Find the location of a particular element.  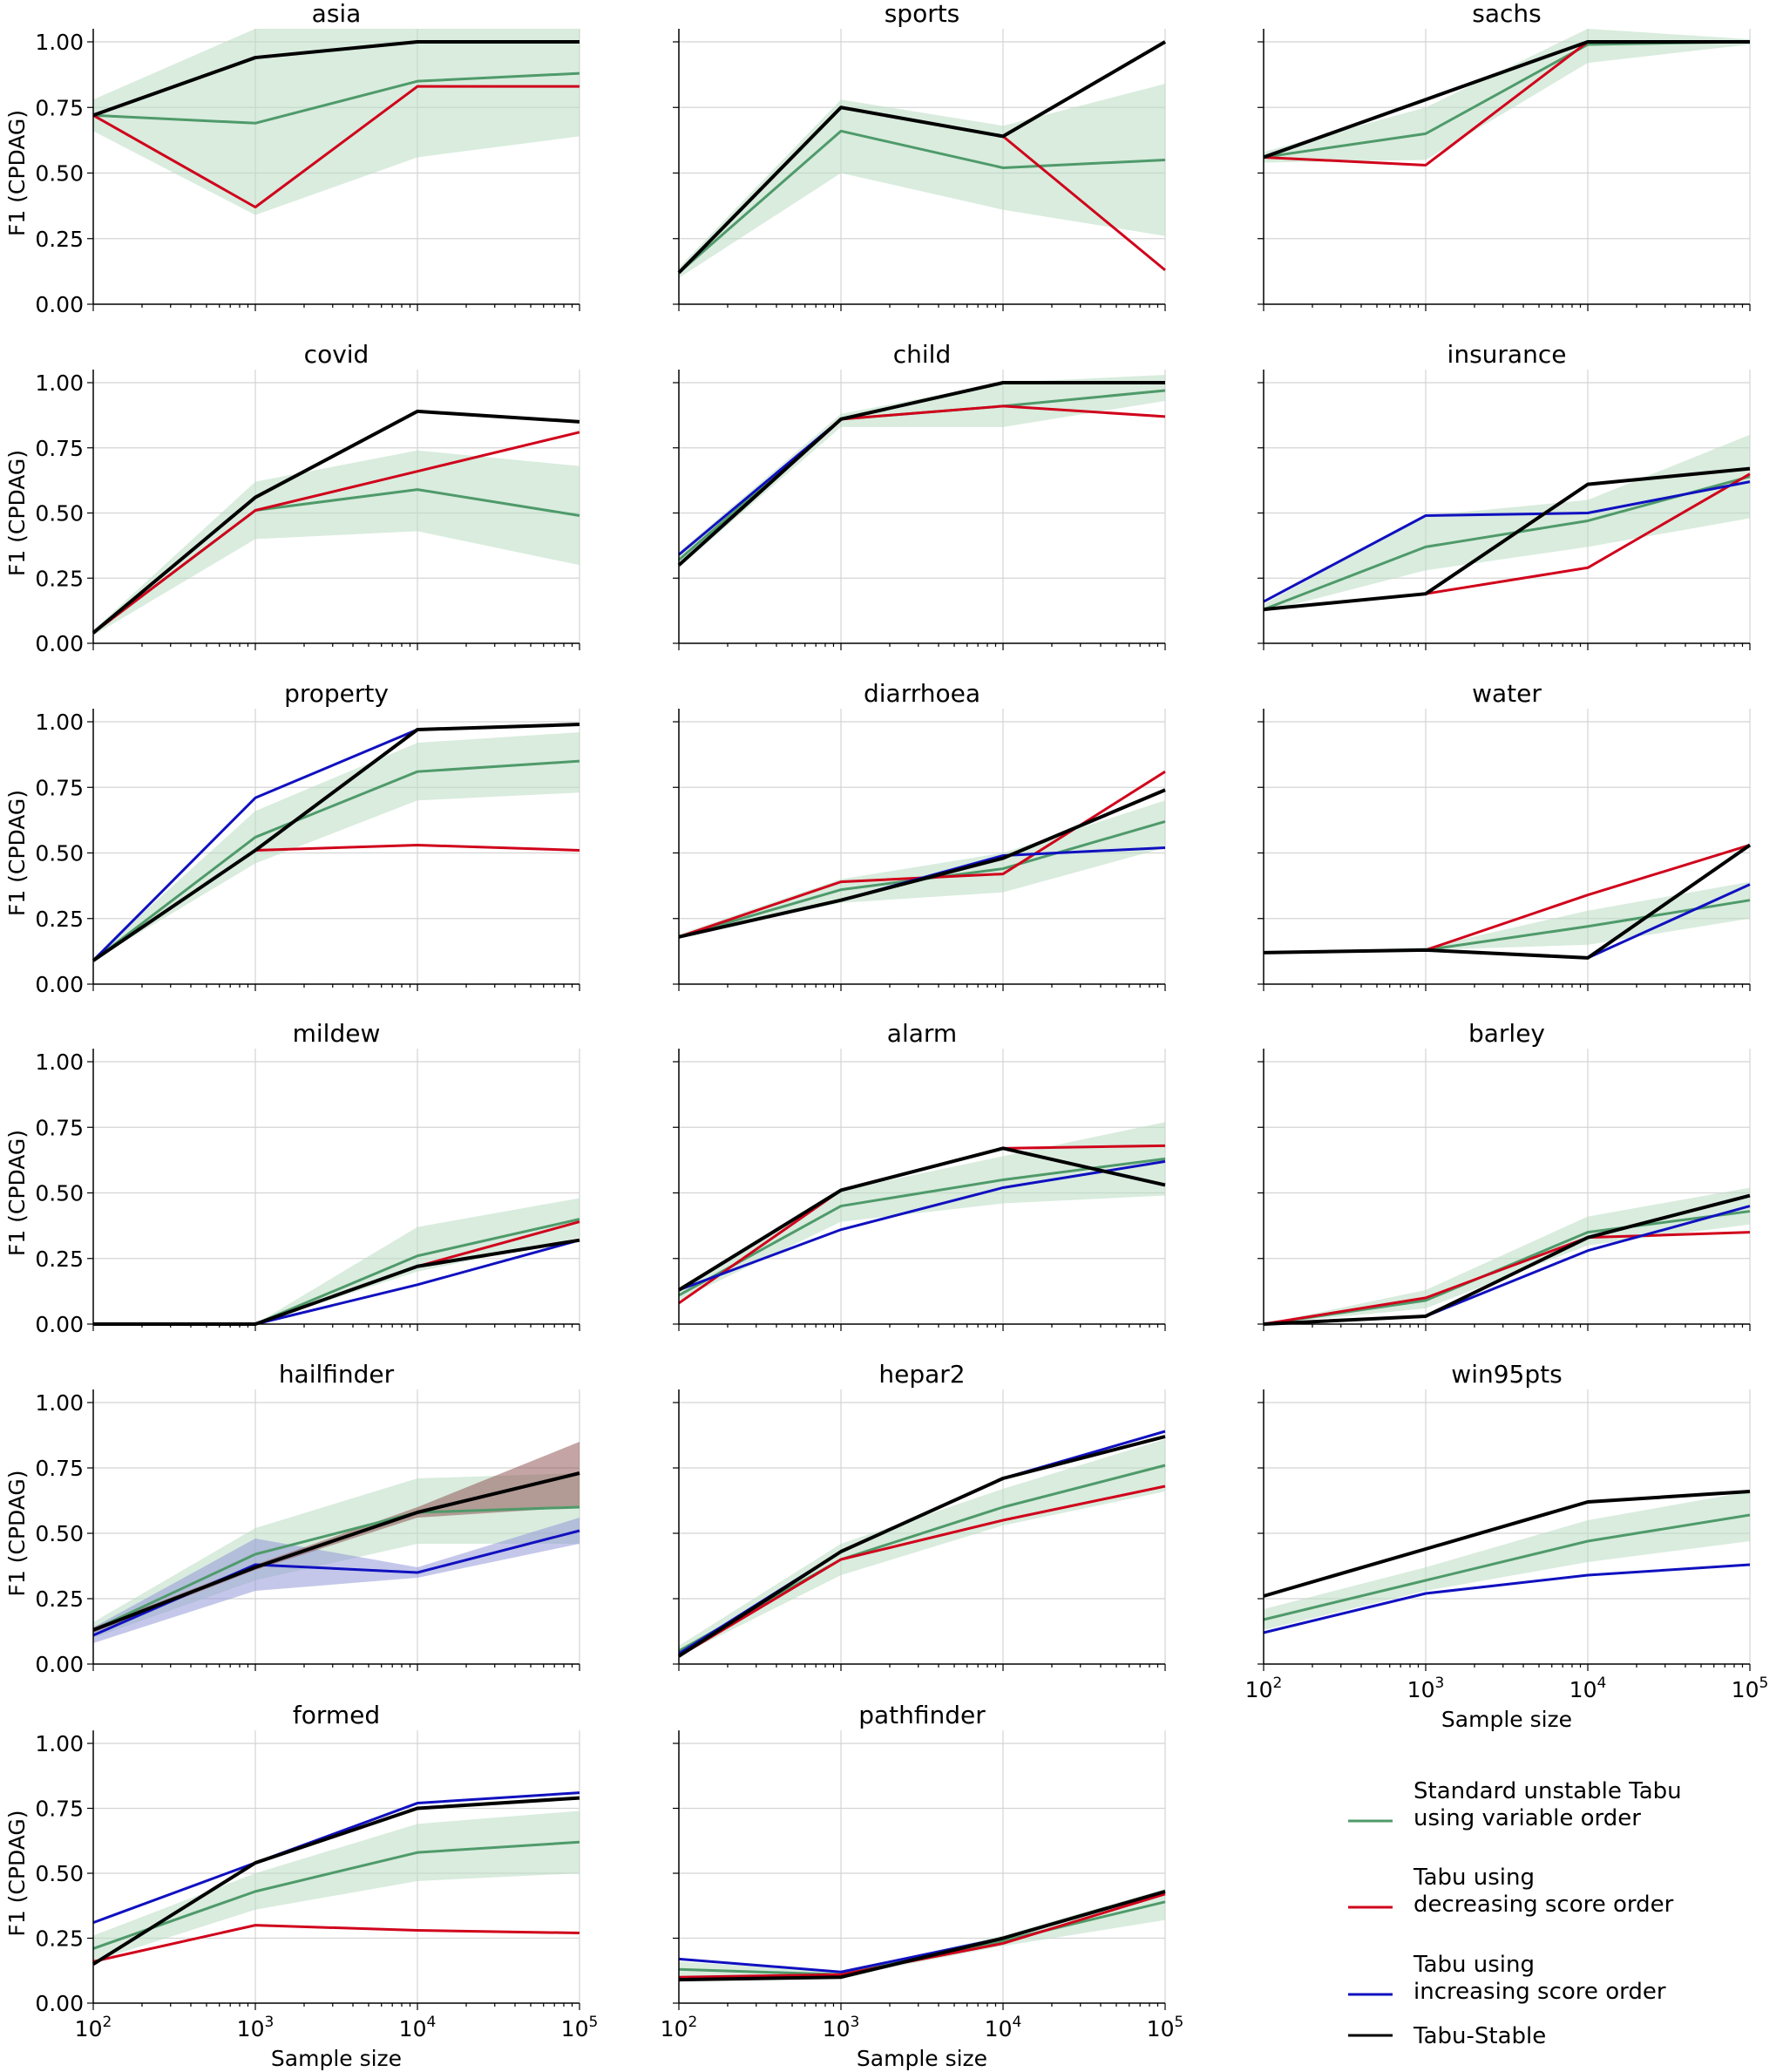

x-tick-label: 10⁴ is located at coordinates (1003, 2027).